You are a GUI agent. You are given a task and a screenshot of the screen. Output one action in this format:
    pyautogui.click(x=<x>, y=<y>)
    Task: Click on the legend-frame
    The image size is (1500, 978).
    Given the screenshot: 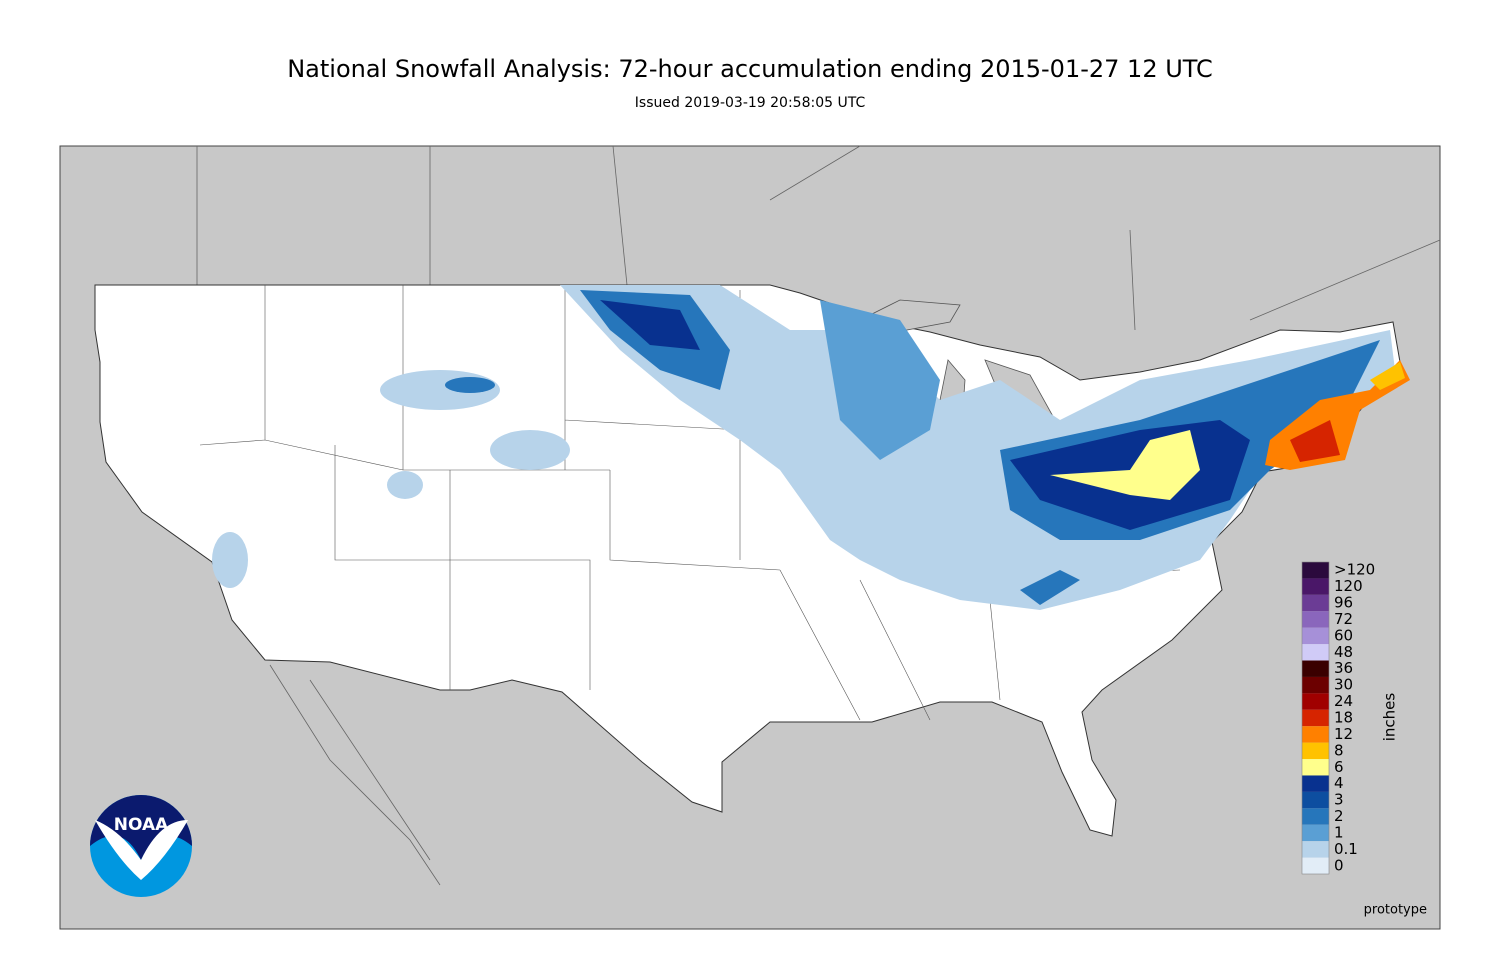 What is the action you would take?
    pyautogui.click(x=1315, y=718)
    